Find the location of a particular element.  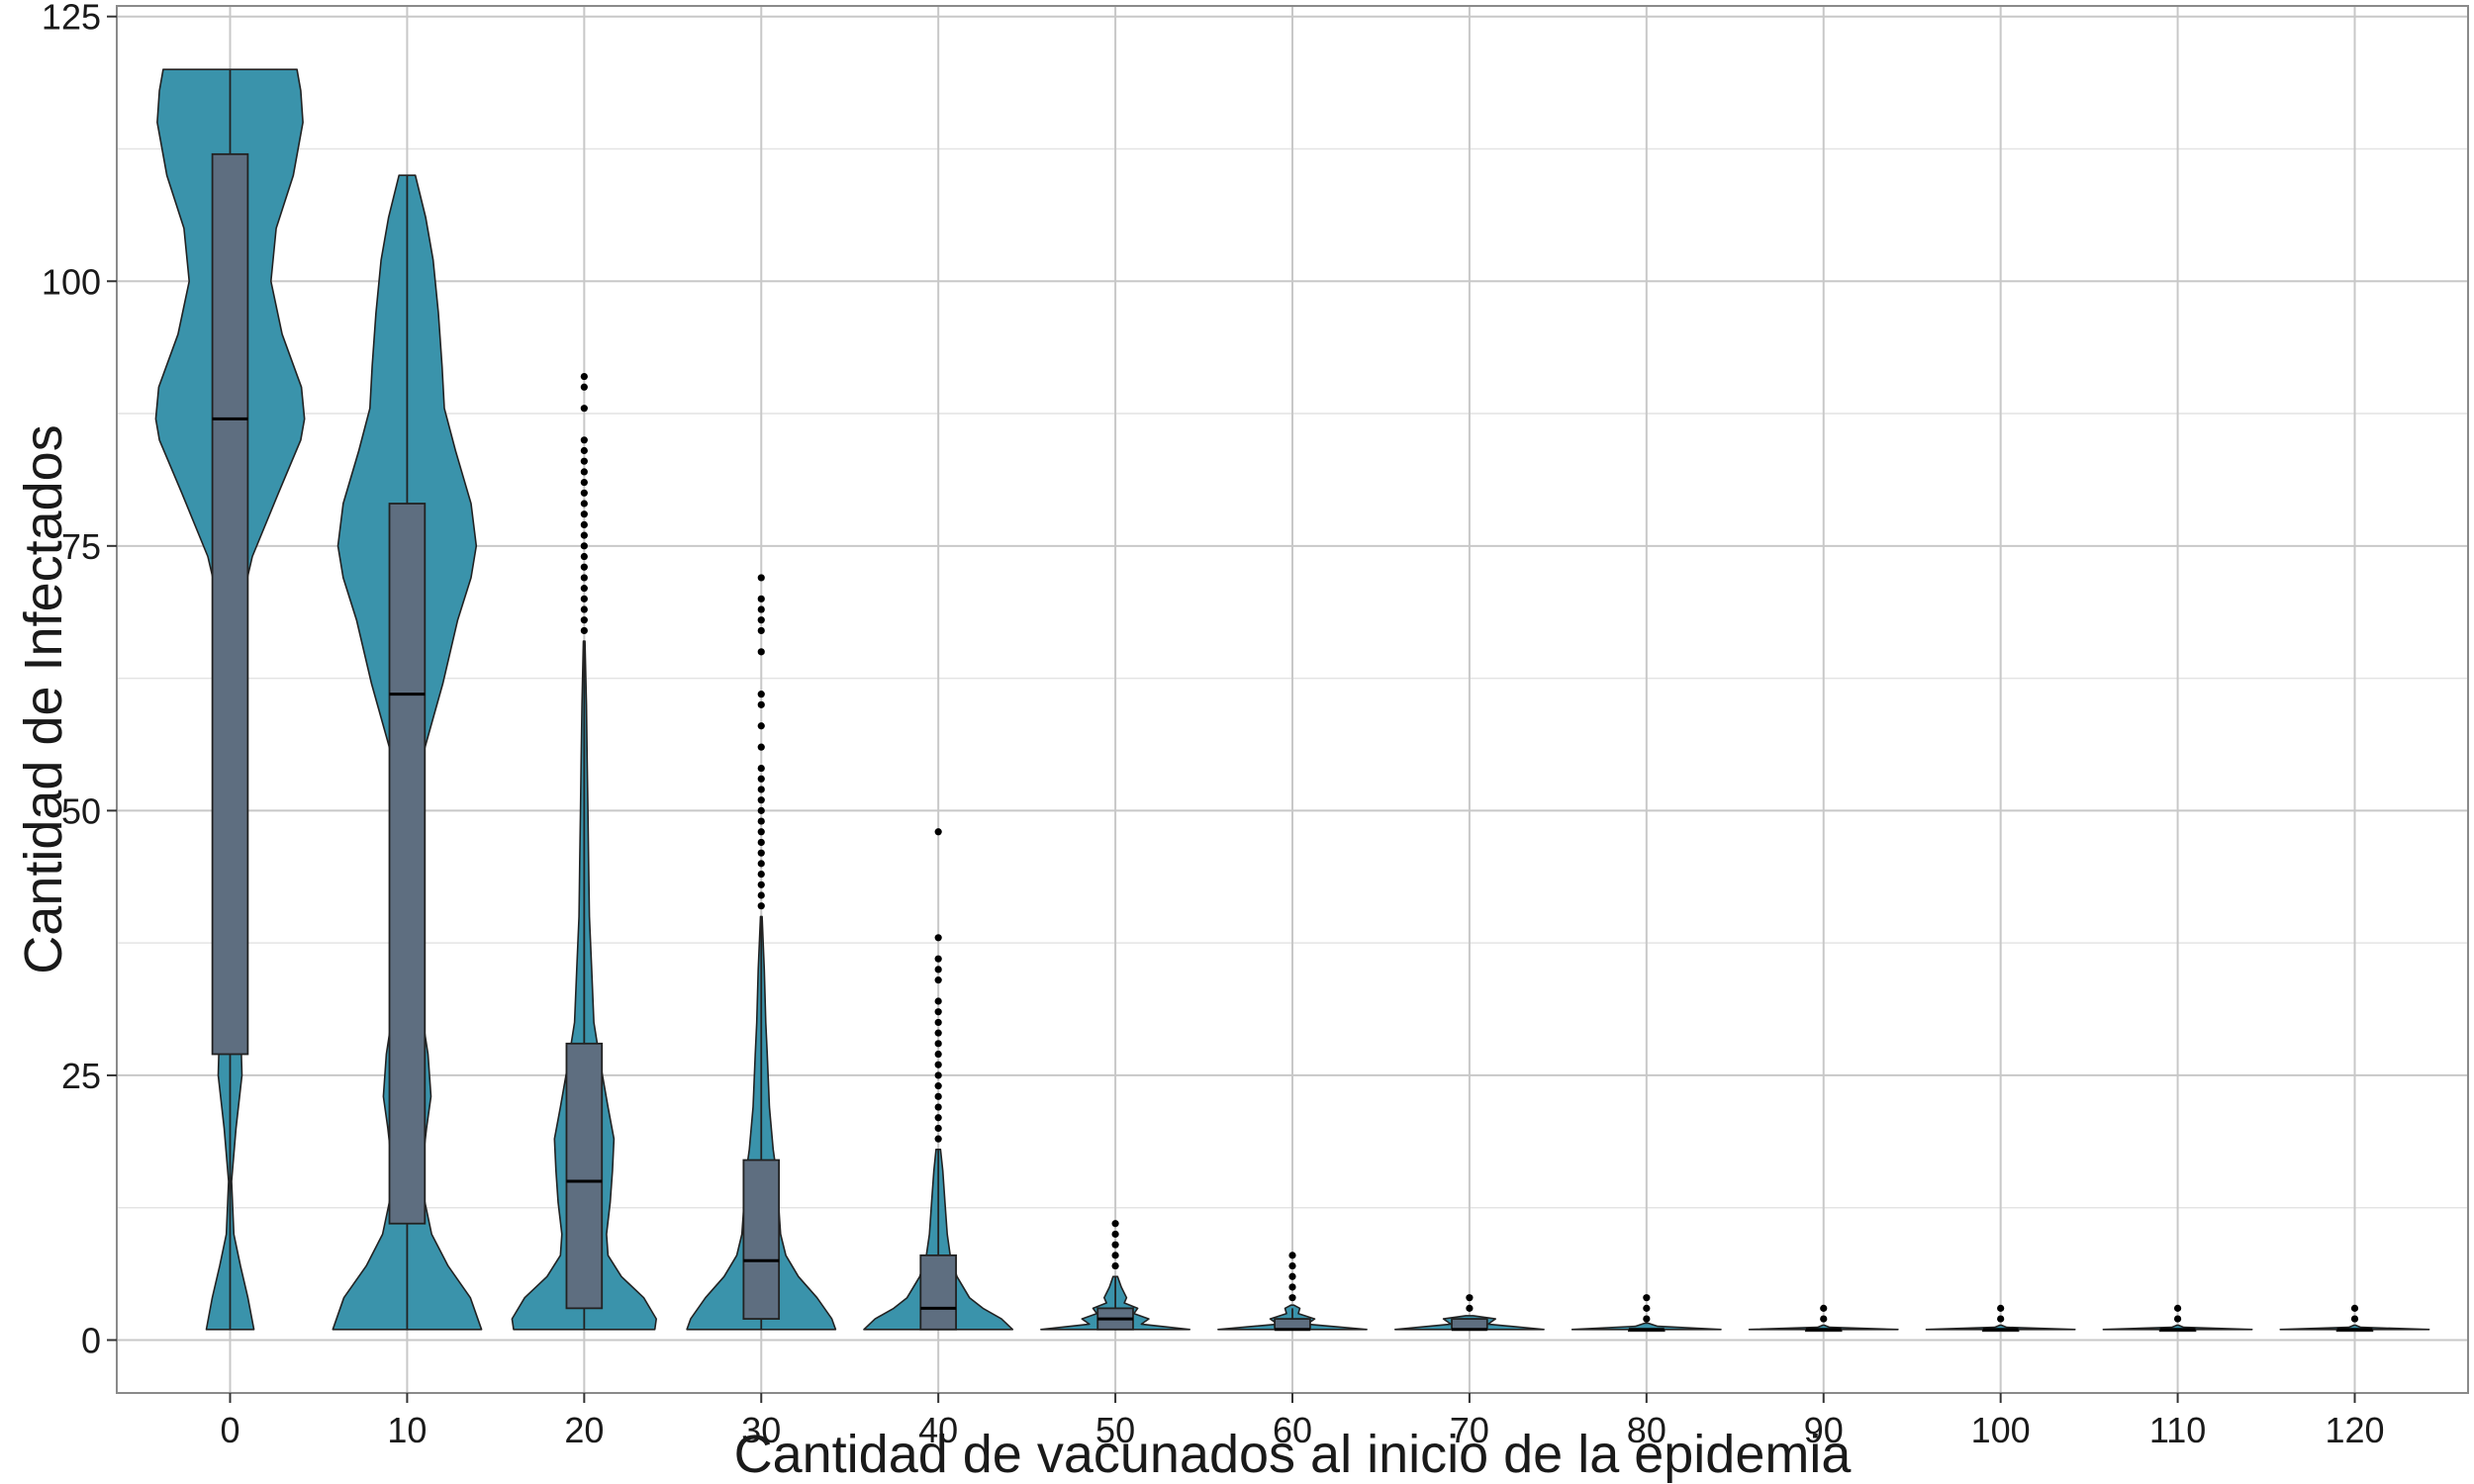

y-axis-title: Cantidad de Infectados is located at coordinates (44, 699).